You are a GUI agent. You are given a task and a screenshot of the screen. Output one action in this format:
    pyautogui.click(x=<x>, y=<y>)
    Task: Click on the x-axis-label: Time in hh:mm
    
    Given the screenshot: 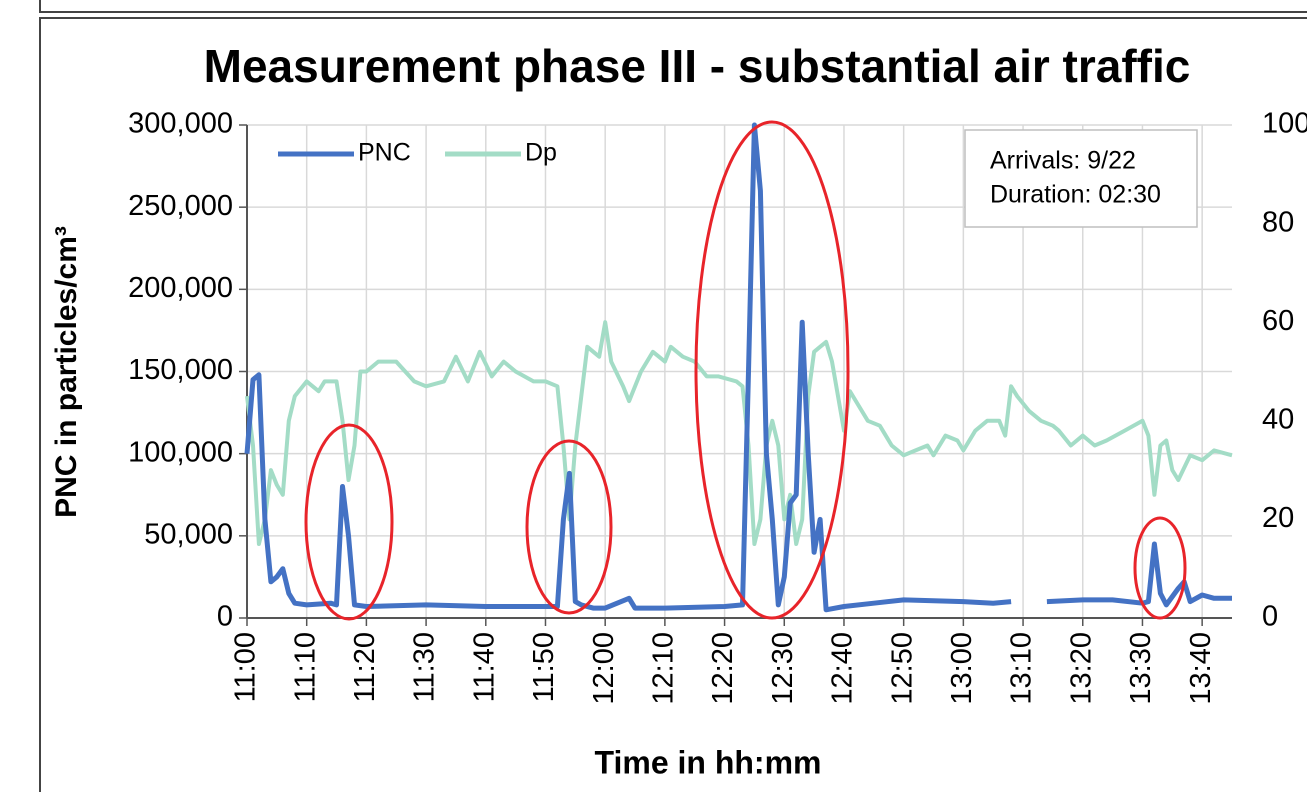 What is the action you would take?
    pyautogui.click(x=708, y=762)
    